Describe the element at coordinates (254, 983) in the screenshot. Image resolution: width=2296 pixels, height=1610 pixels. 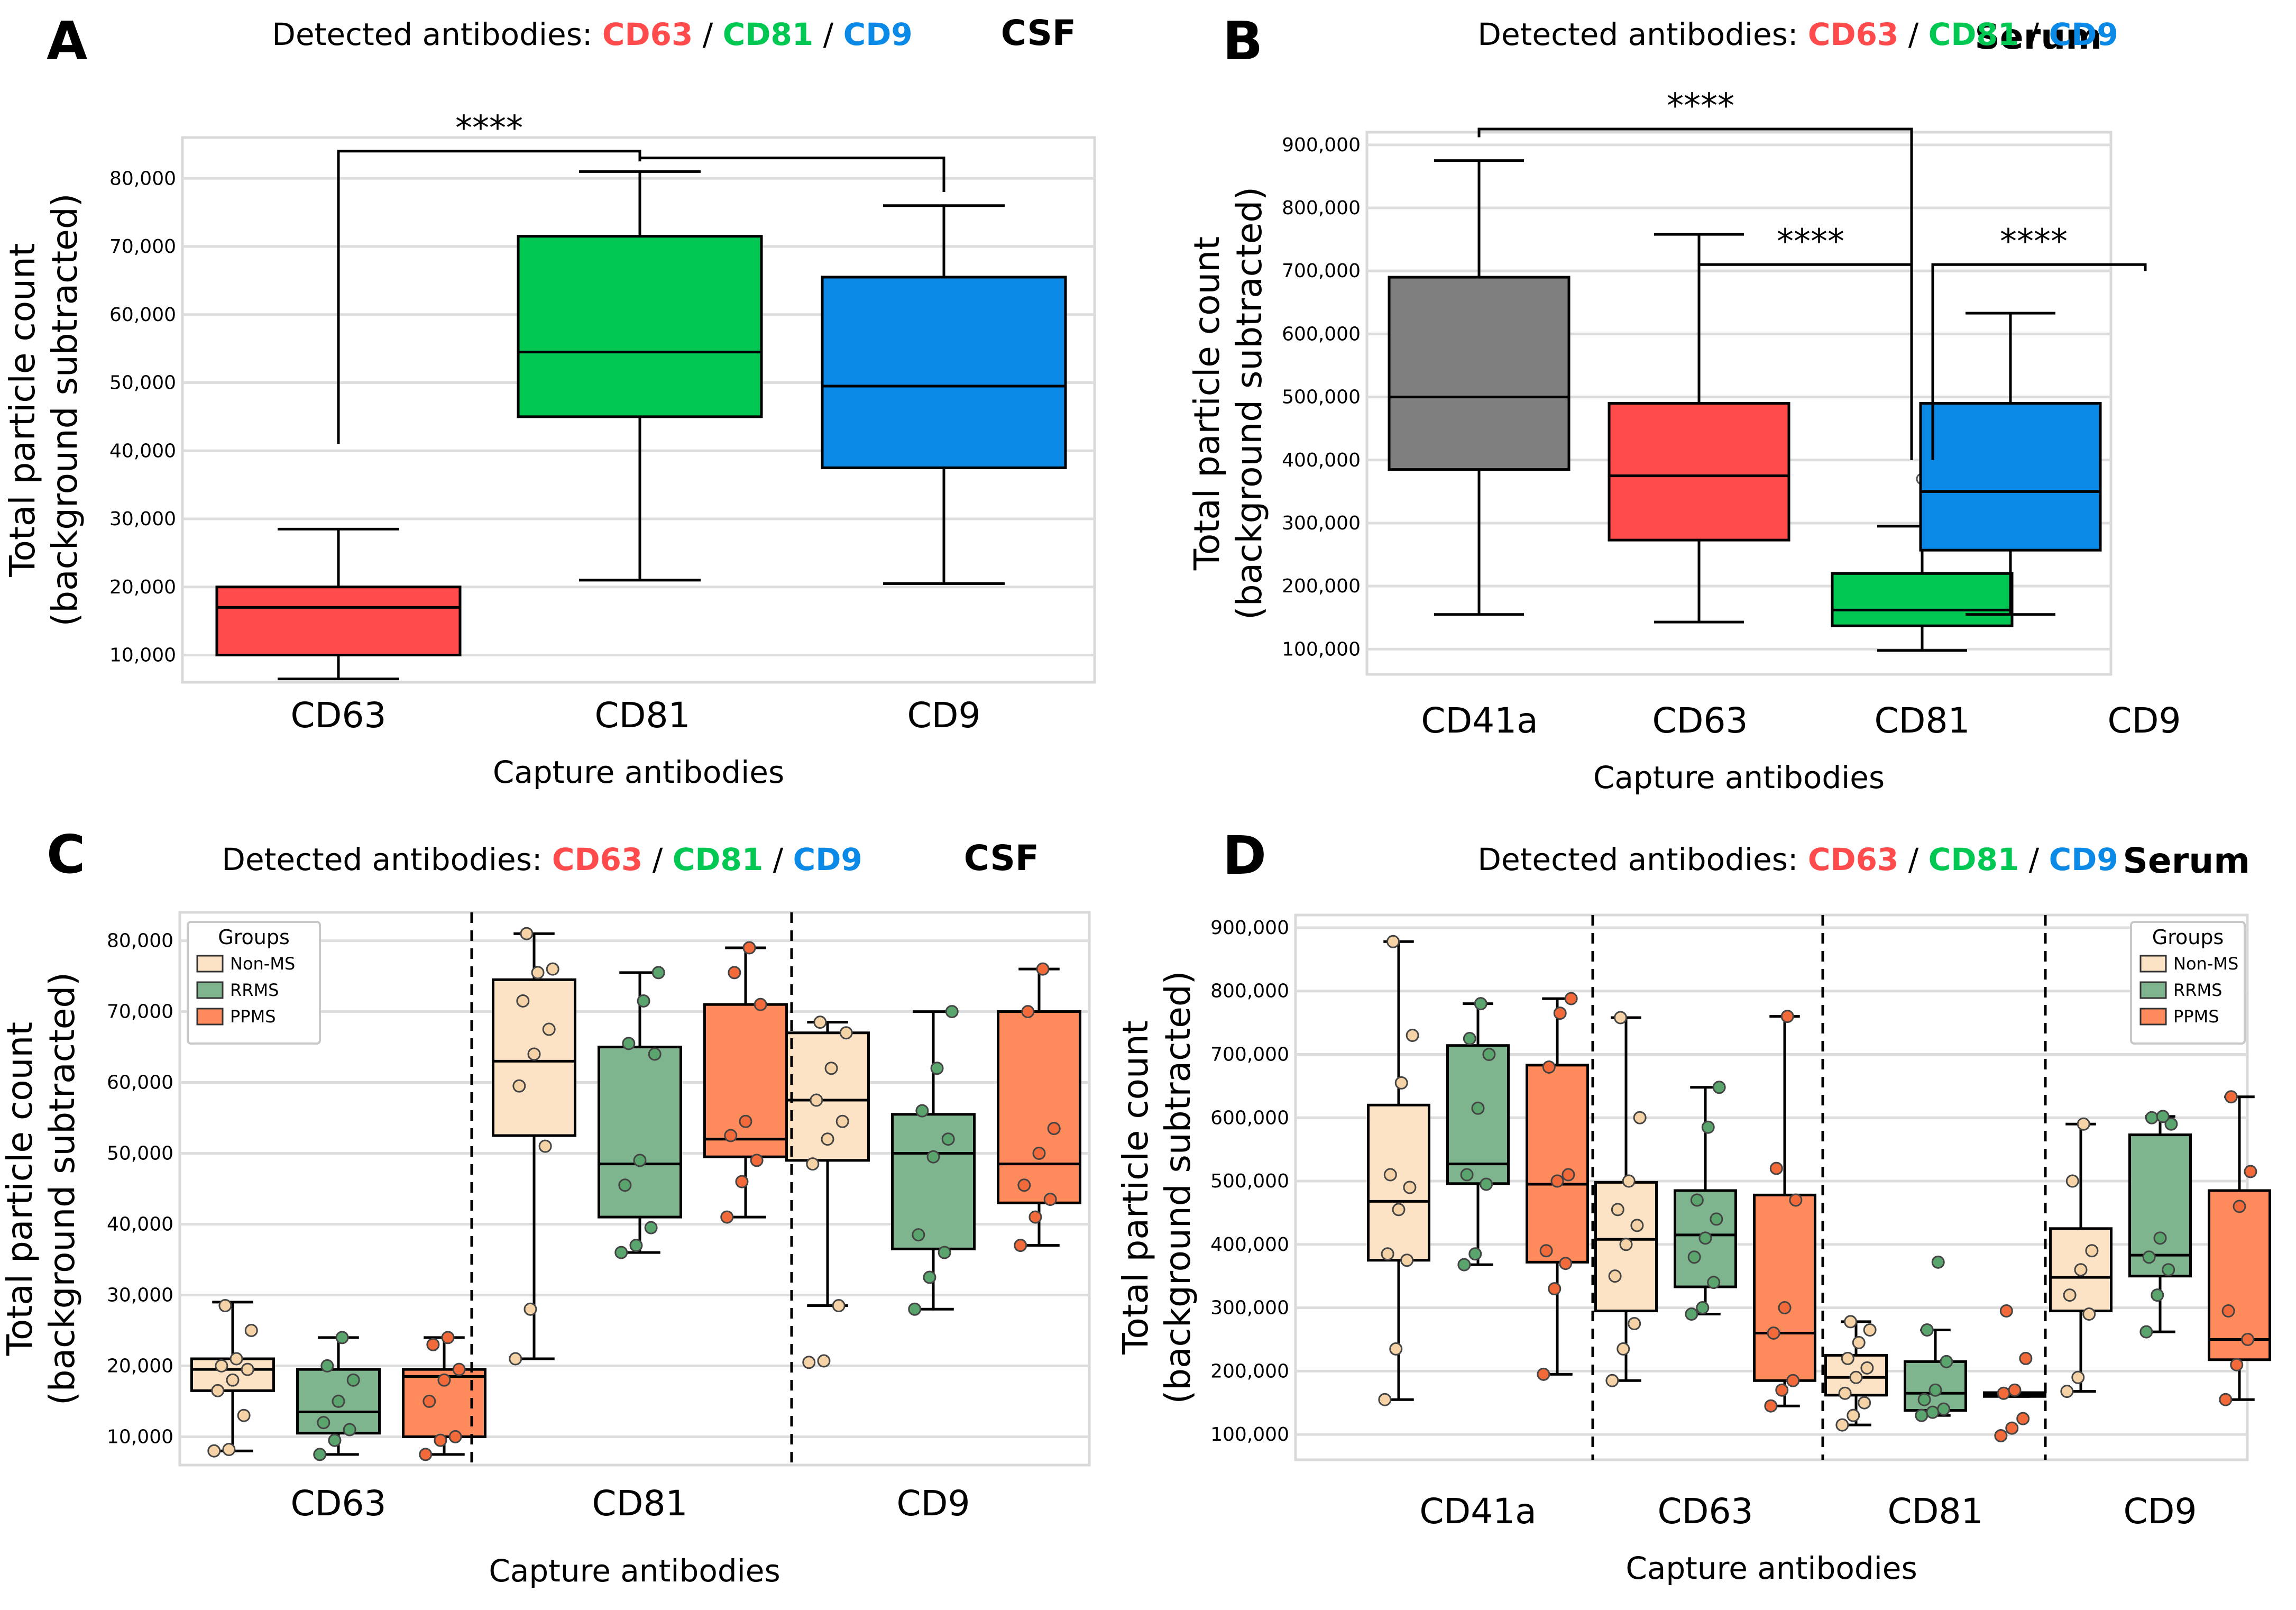
I see `legend: Groups Non-MS RRMS PPMS` at that location.